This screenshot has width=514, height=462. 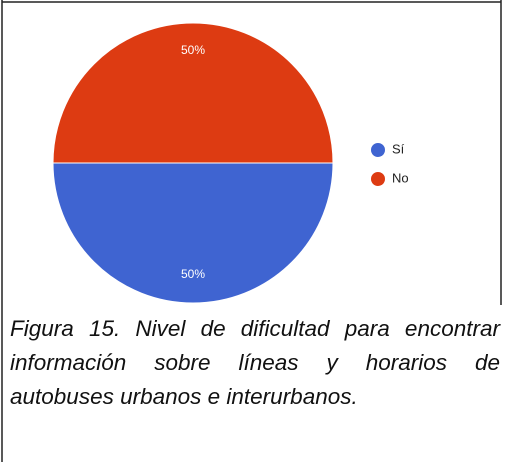 What do you see at coordinates (400, 177) in the screenshot?
I see `legend-label: No` at bounding box center [400, 177].